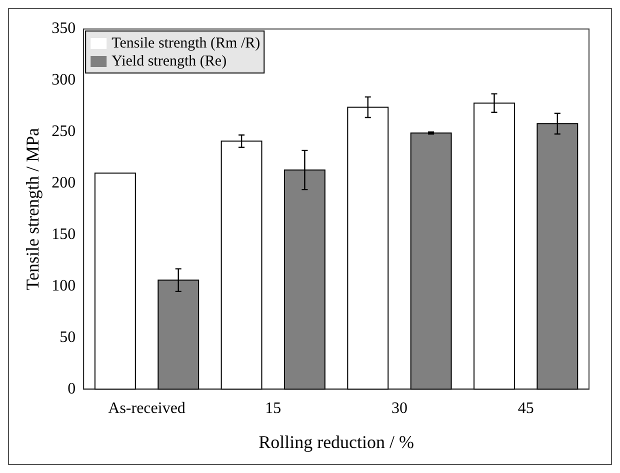 Image resolution: width=620 pixels, height=473 pixels. What do you see at coordinates (64, 131) in the screenshot?
I see `y-tick-label: 250` at bounding box center [64, 131].